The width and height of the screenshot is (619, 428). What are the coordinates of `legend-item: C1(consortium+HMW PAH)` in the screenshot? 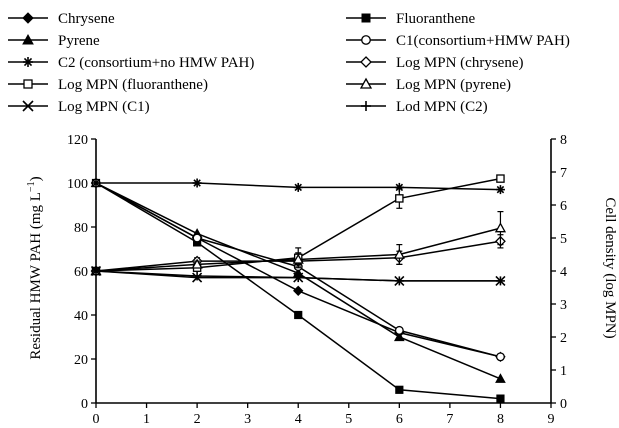 It's located at (458, 41).